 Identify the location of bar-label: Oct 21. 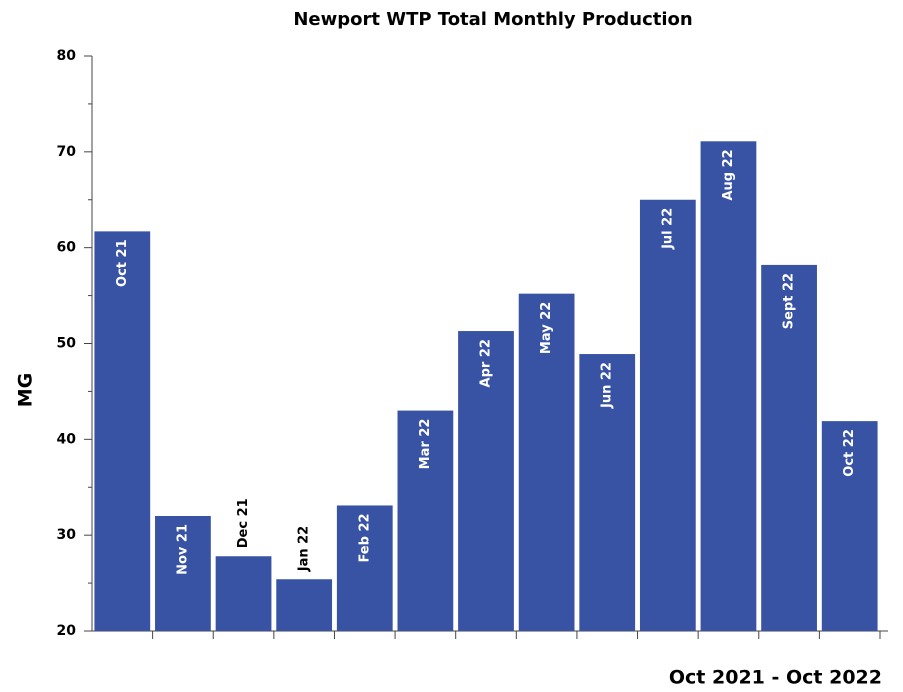
(122, 263).